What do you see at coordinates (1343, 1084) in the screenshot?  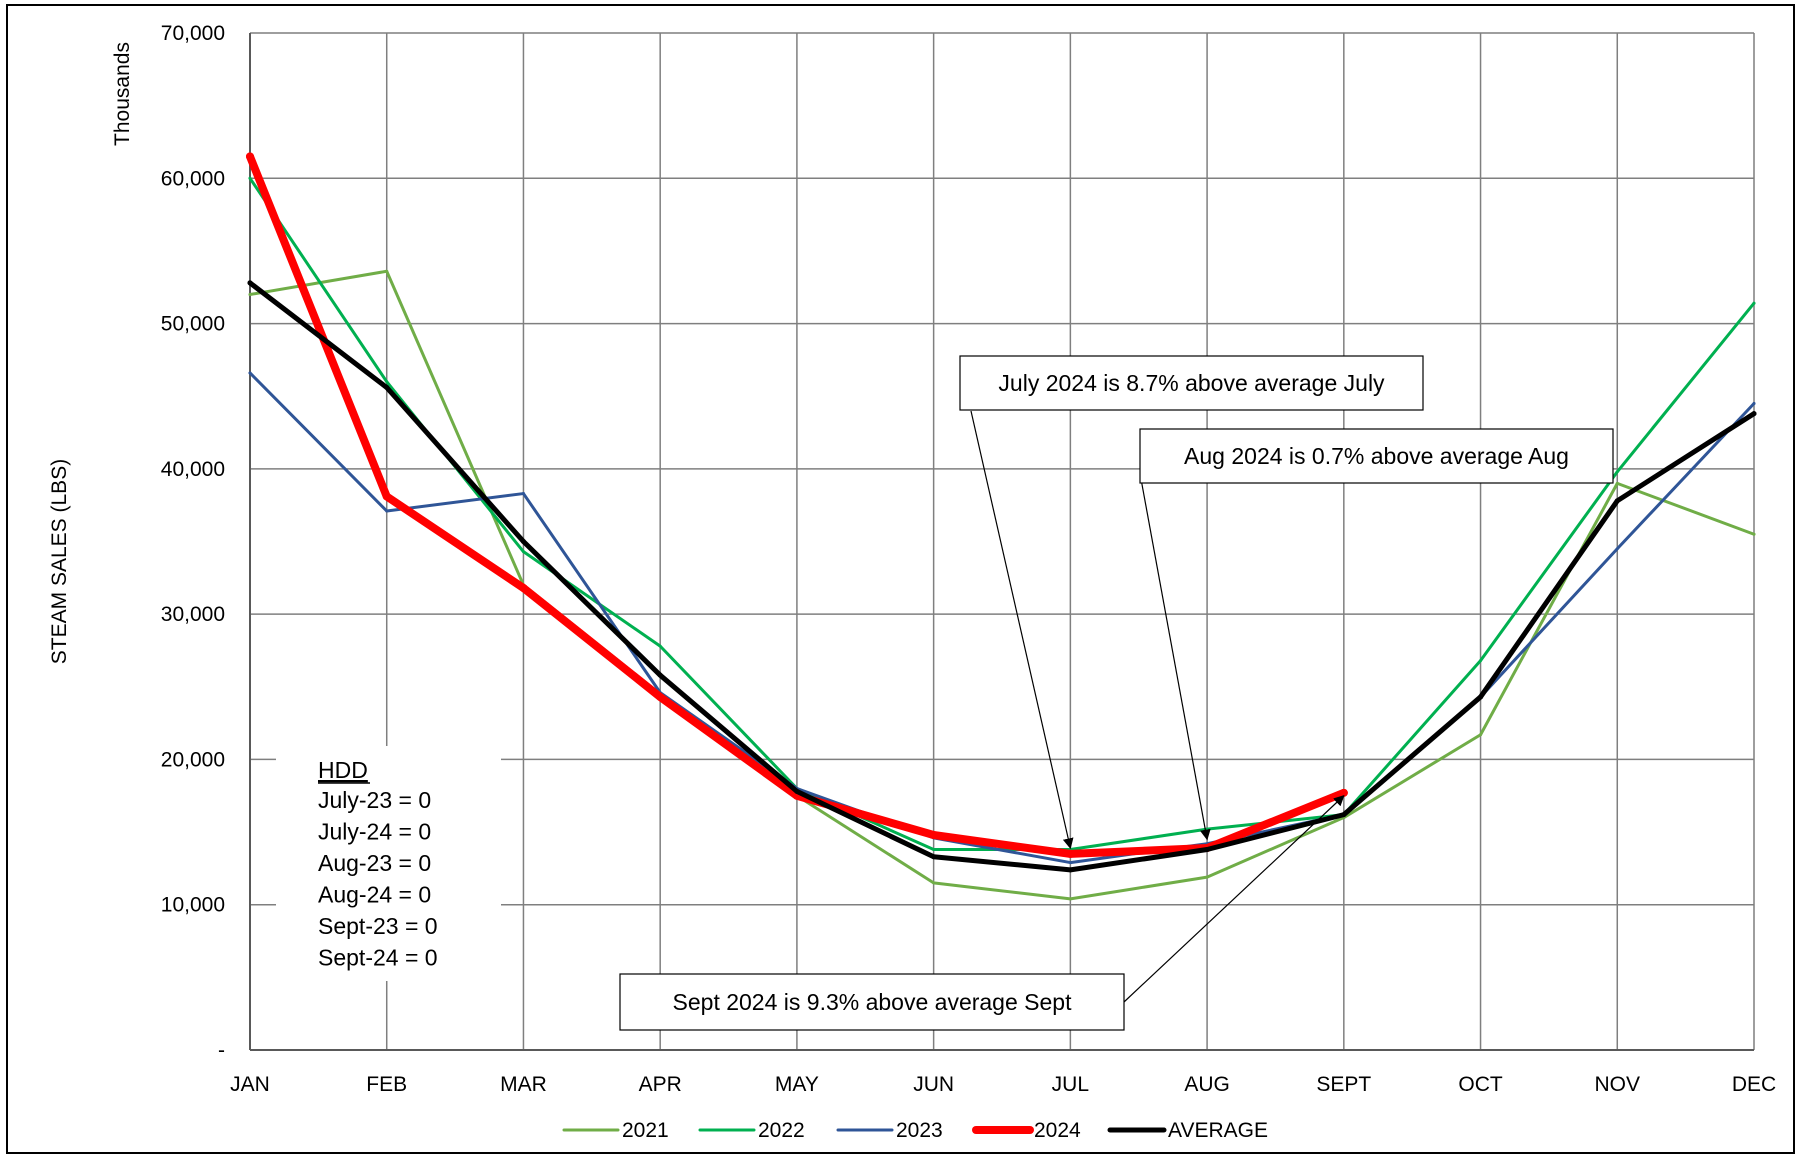 I see `x-tick-label: SEPT` at bounding box center [1343, 1084].